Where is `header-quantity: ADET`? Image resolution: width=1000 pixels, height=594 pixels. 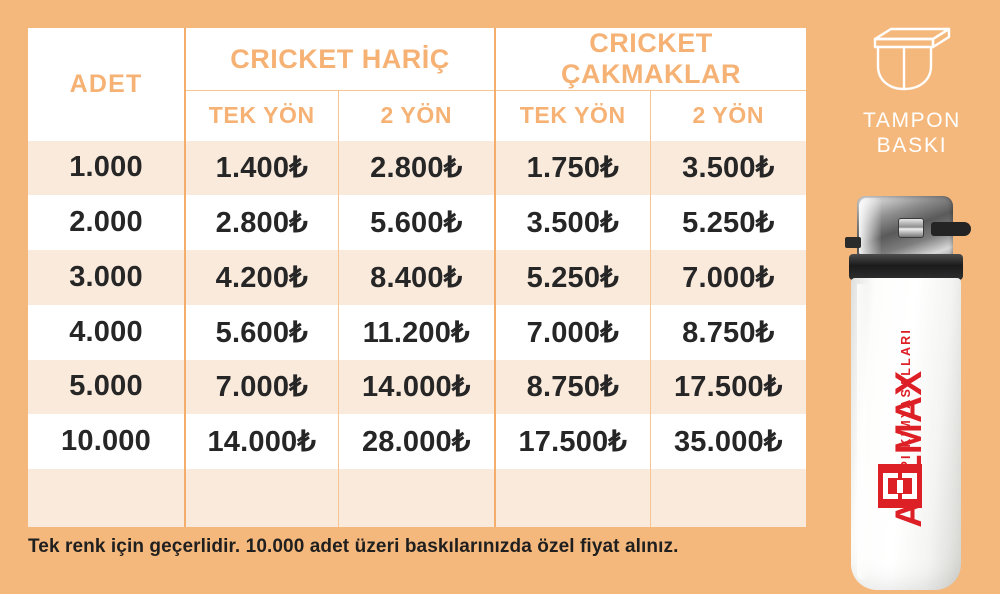
header-quantity: ADET is located at coordinates (107, 84).